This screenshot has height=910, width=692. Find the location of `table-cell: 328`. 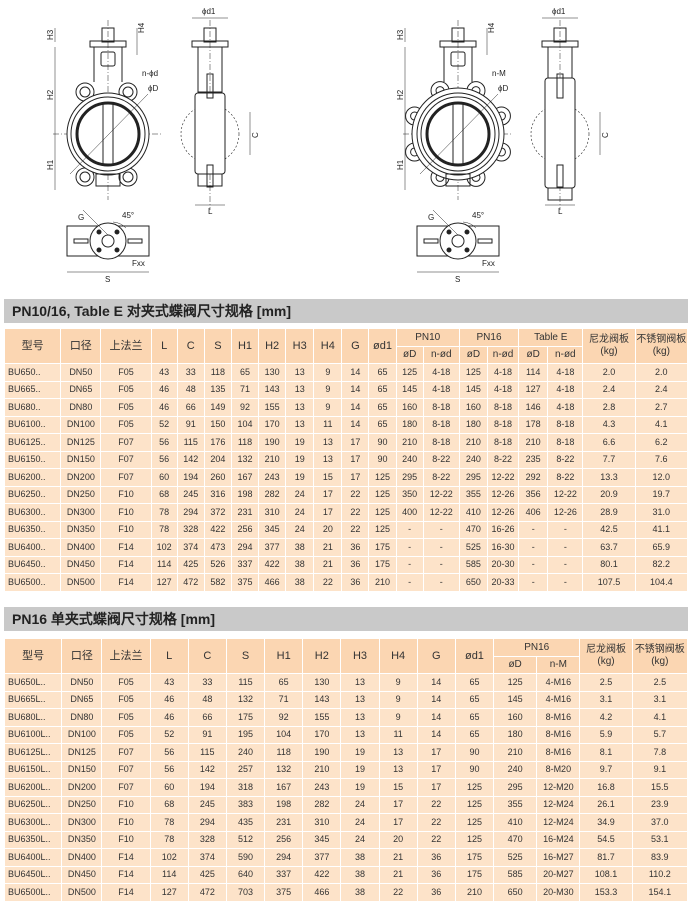

table-cell: 328 is located at coordinates (190, 529).